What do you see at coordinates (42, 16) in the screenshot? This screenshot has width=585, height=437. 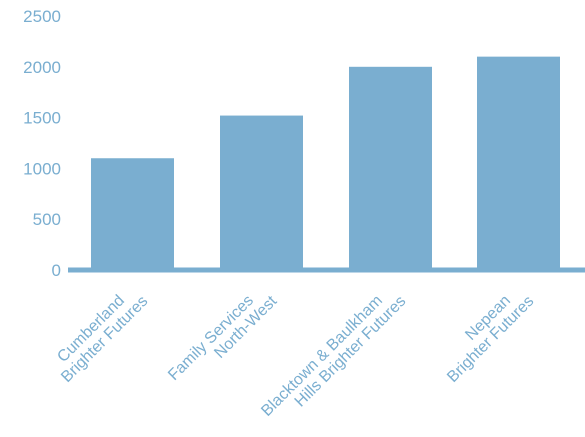 I see `y-tick-label: 2500` at bounding box center [42, 16].